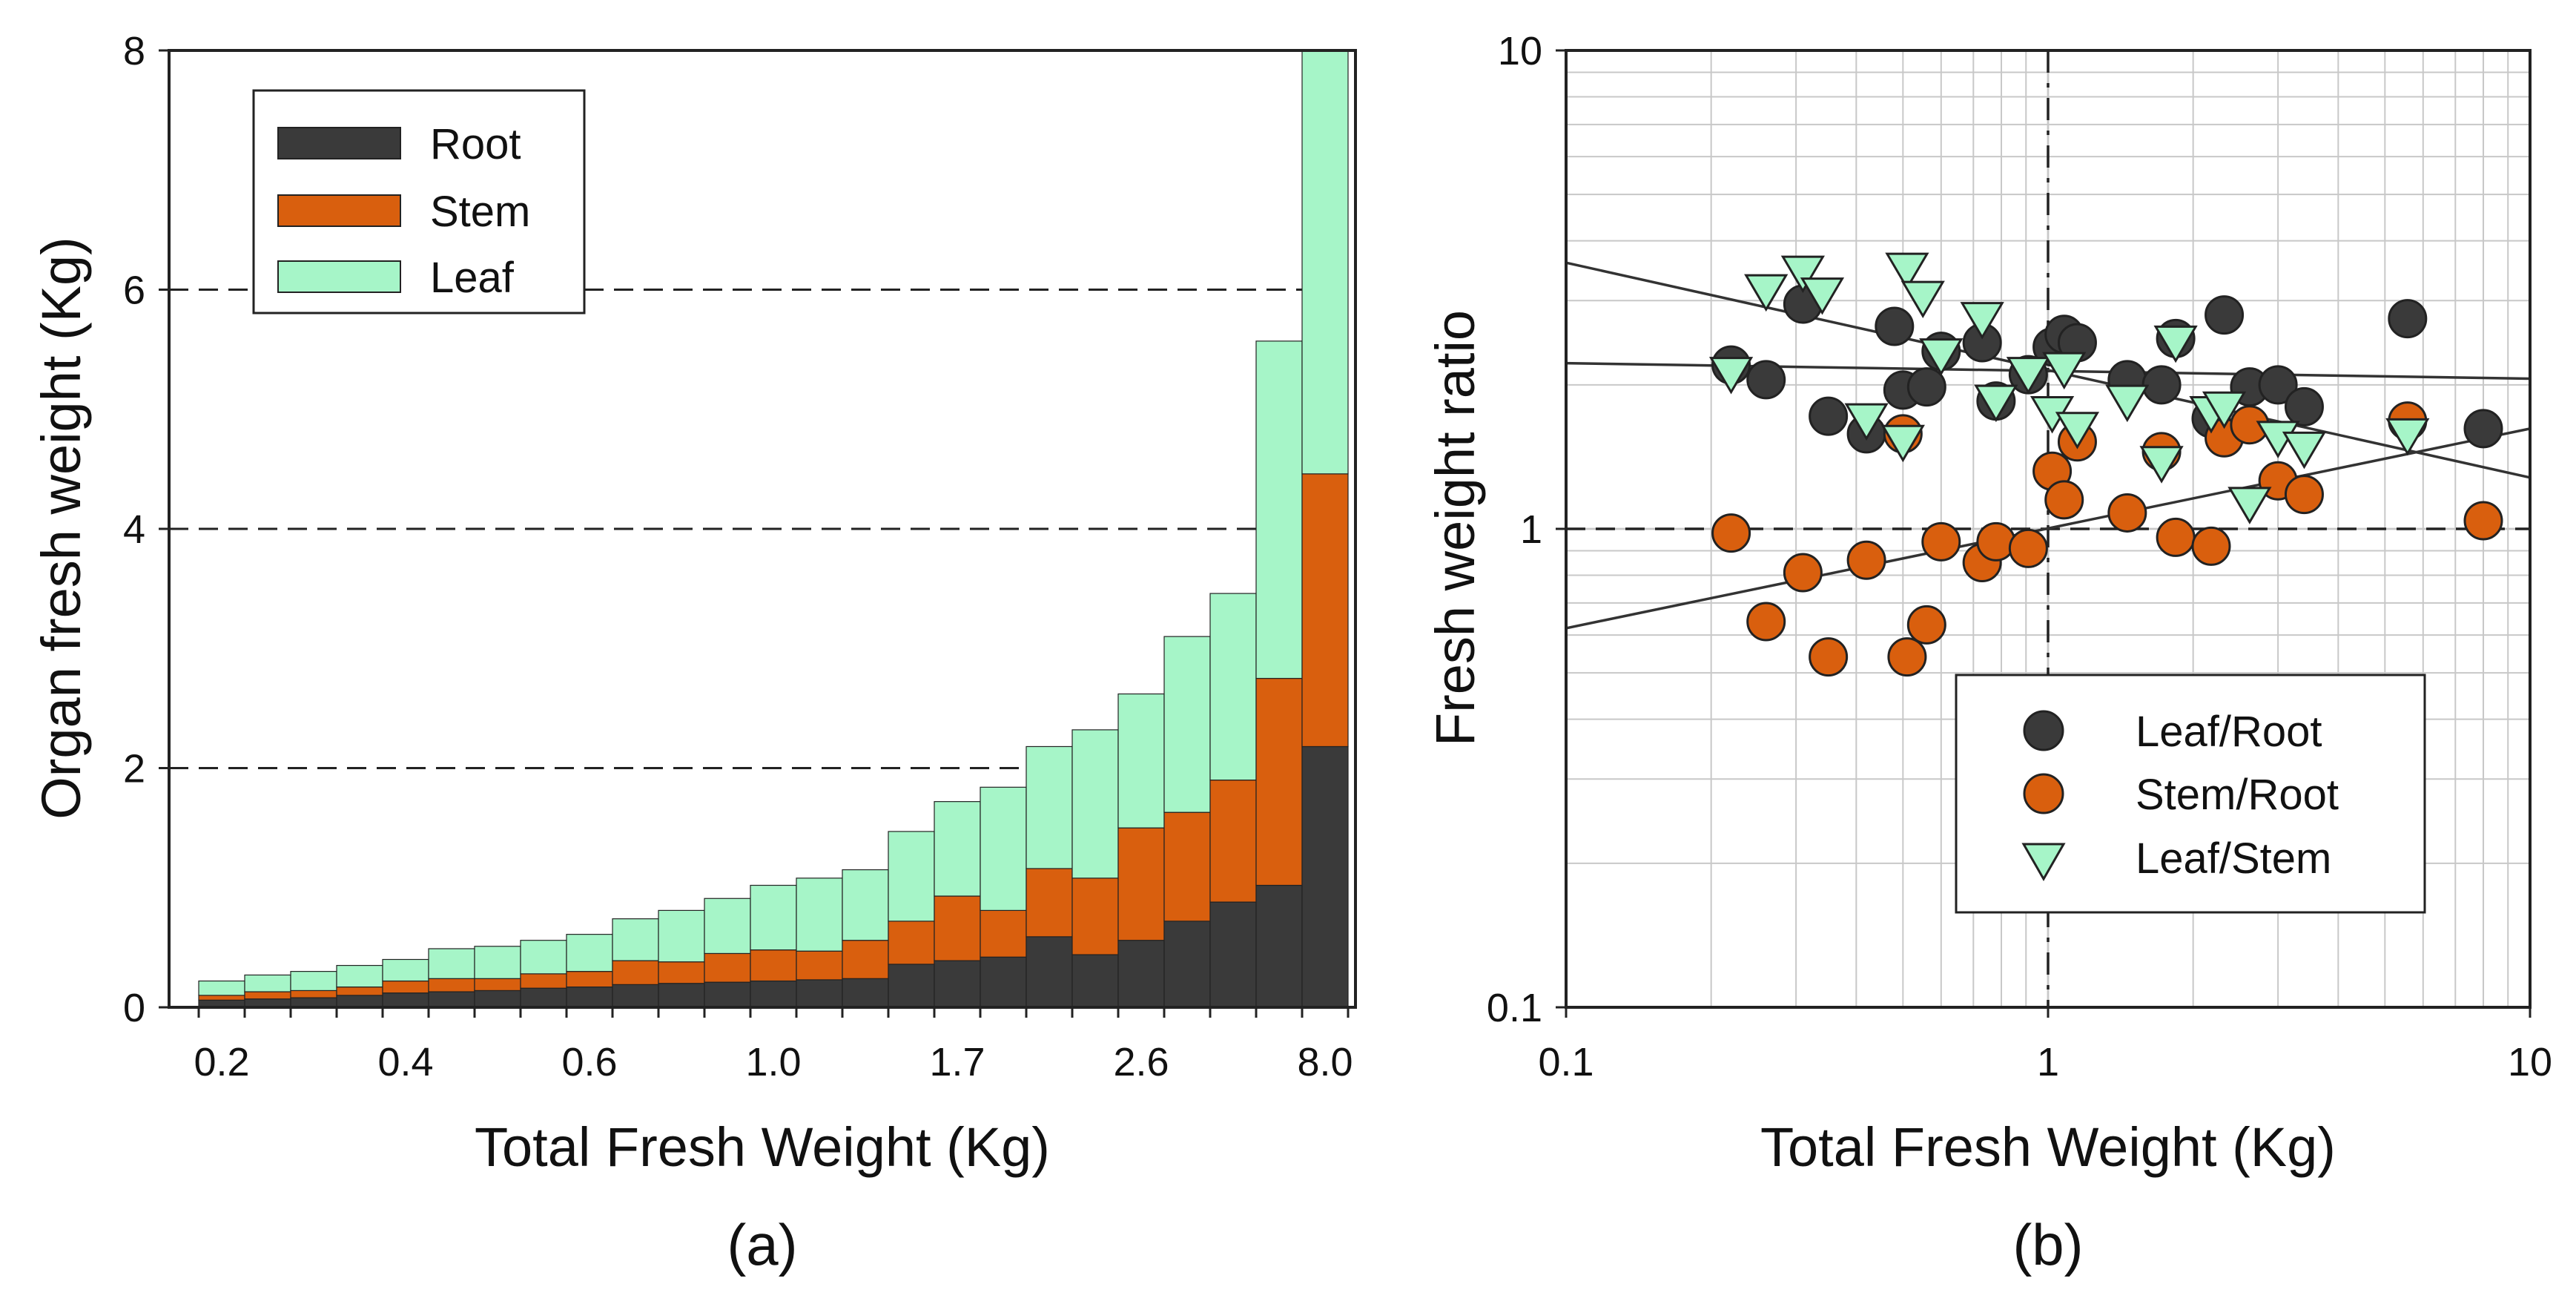 This screenshot has height=1304, width=2576. I want to click on legend-label-stem: Stem, so click(480, 212).